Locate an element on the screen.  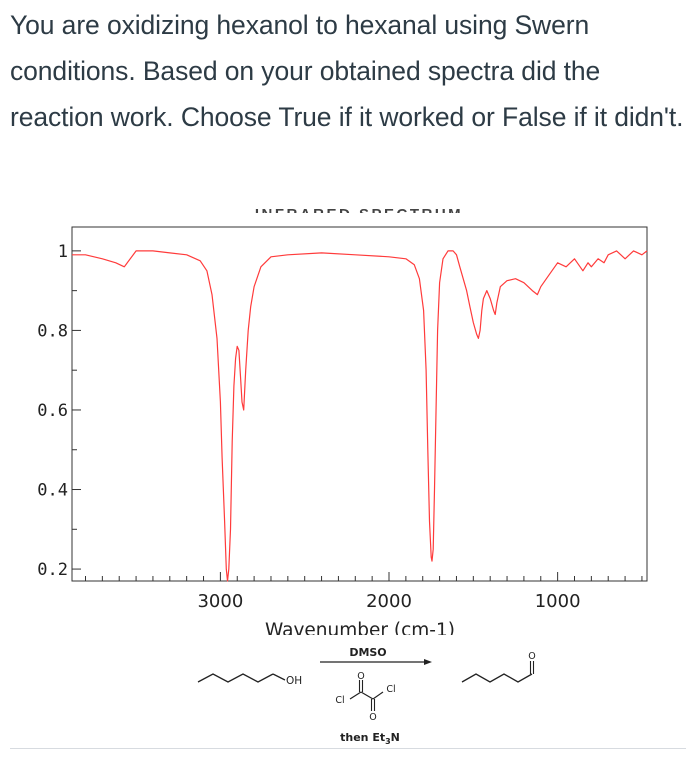
x-axis-label: Wavenumber (cm-1) is located at coordinates (360, 627).